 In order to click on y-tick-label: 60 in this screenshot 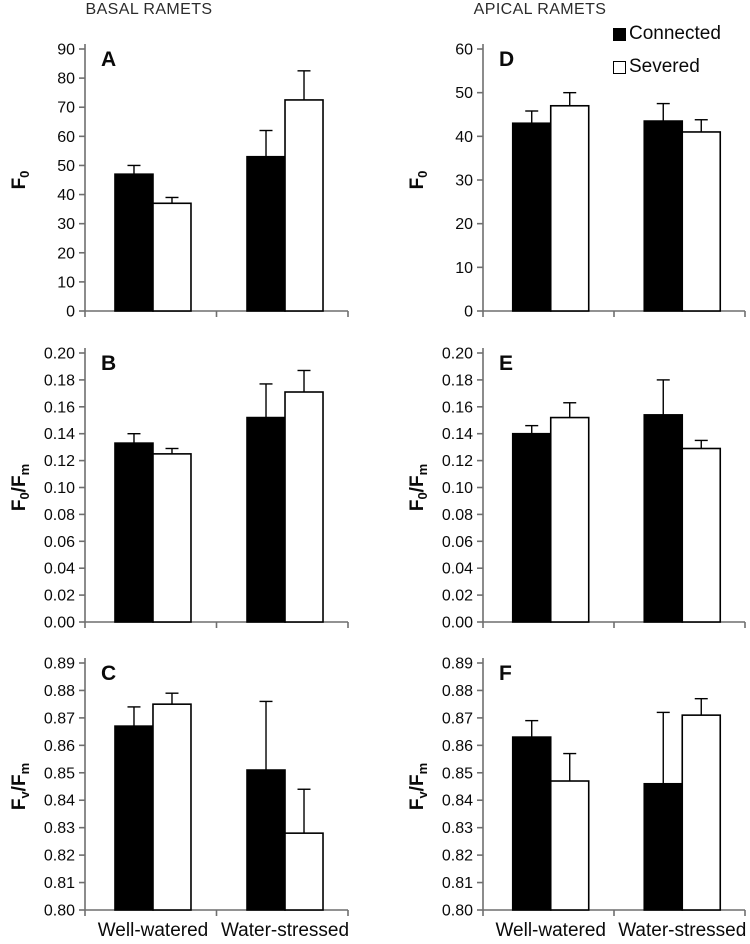, I will do `click(464, 50)`.